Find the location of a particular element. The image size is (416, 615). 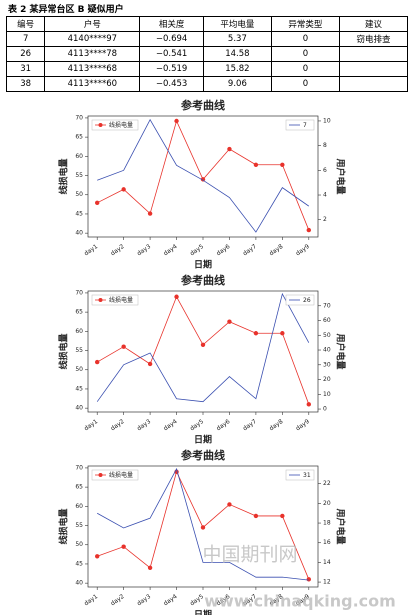

table-cell: 31 is located at coordinates (25, 69).